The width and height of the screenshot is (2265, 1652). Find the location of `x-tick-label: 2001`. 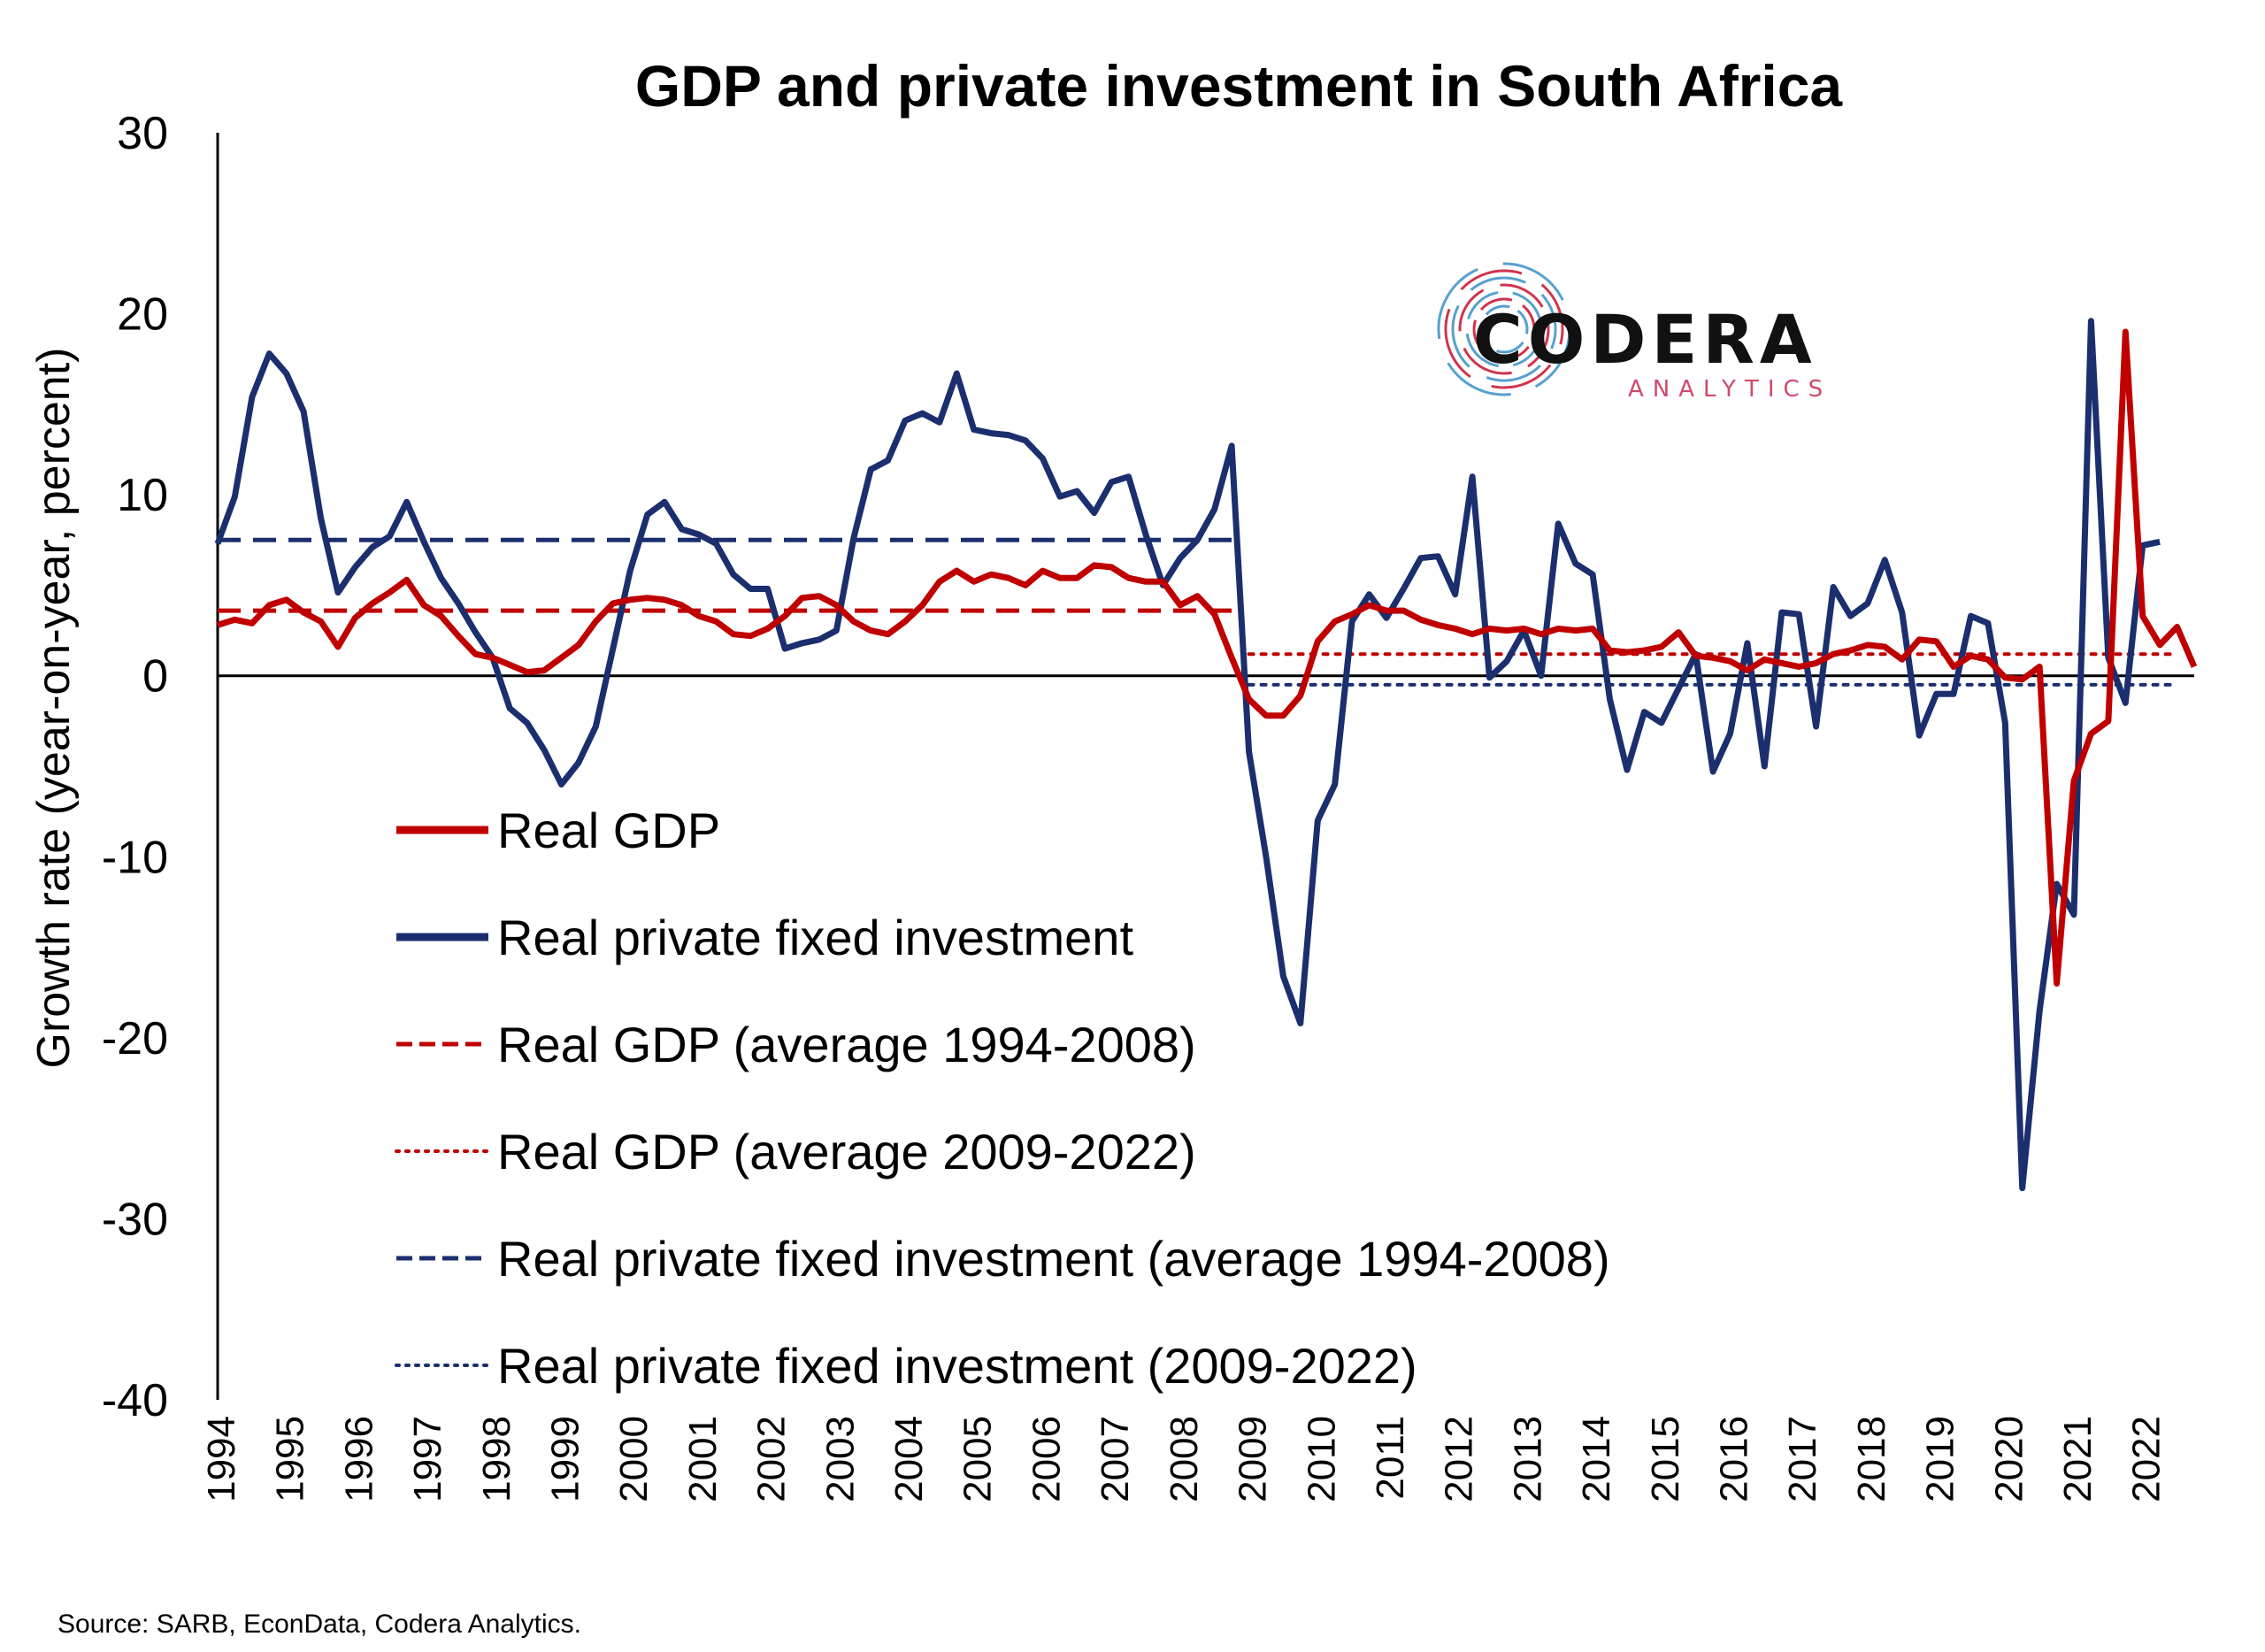

x-tick-label: 2001 is located at coordinates (703, 1459).